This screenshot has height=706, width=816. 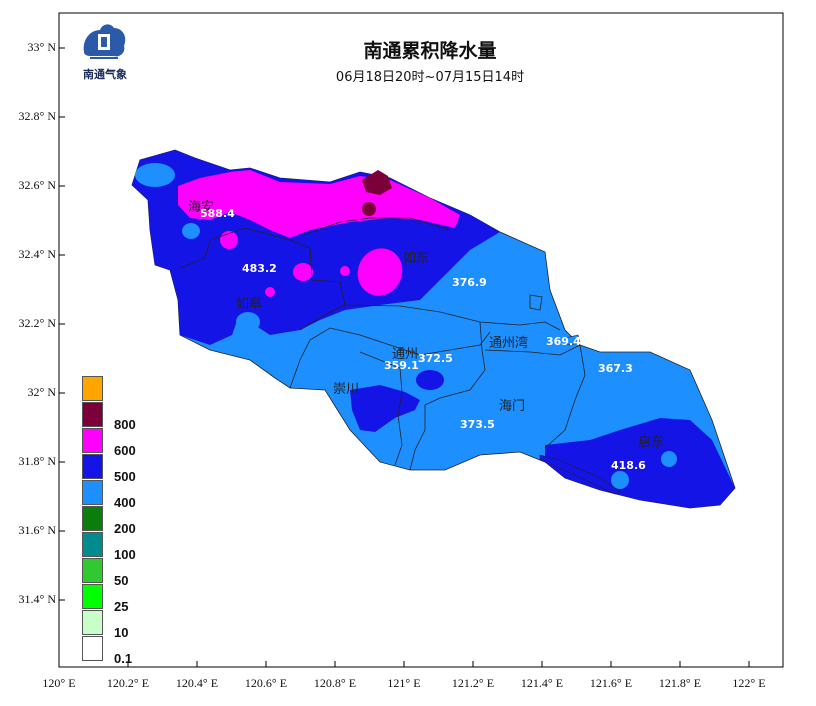 I want to click on x-tick-label: 120.4° E, so click(x=197, y=683).